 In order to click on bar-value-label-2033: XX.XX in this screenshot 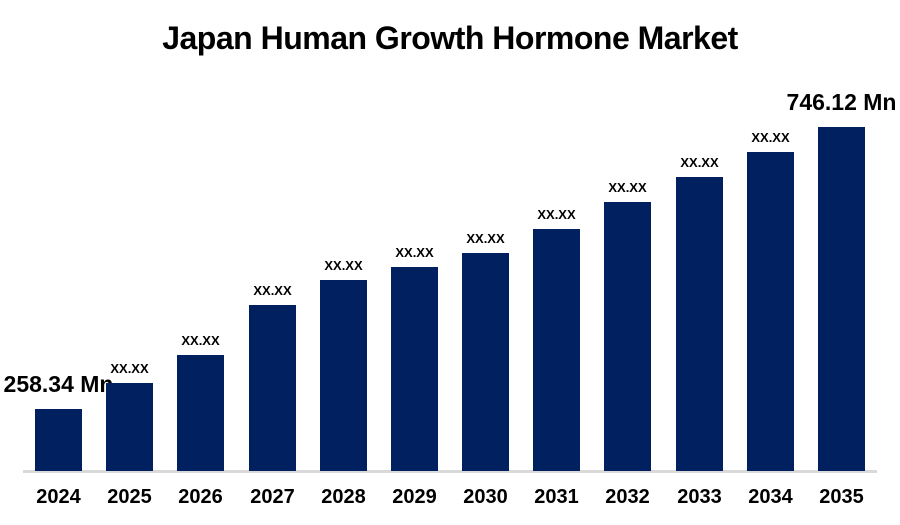, I will do `click(699, 162)`.